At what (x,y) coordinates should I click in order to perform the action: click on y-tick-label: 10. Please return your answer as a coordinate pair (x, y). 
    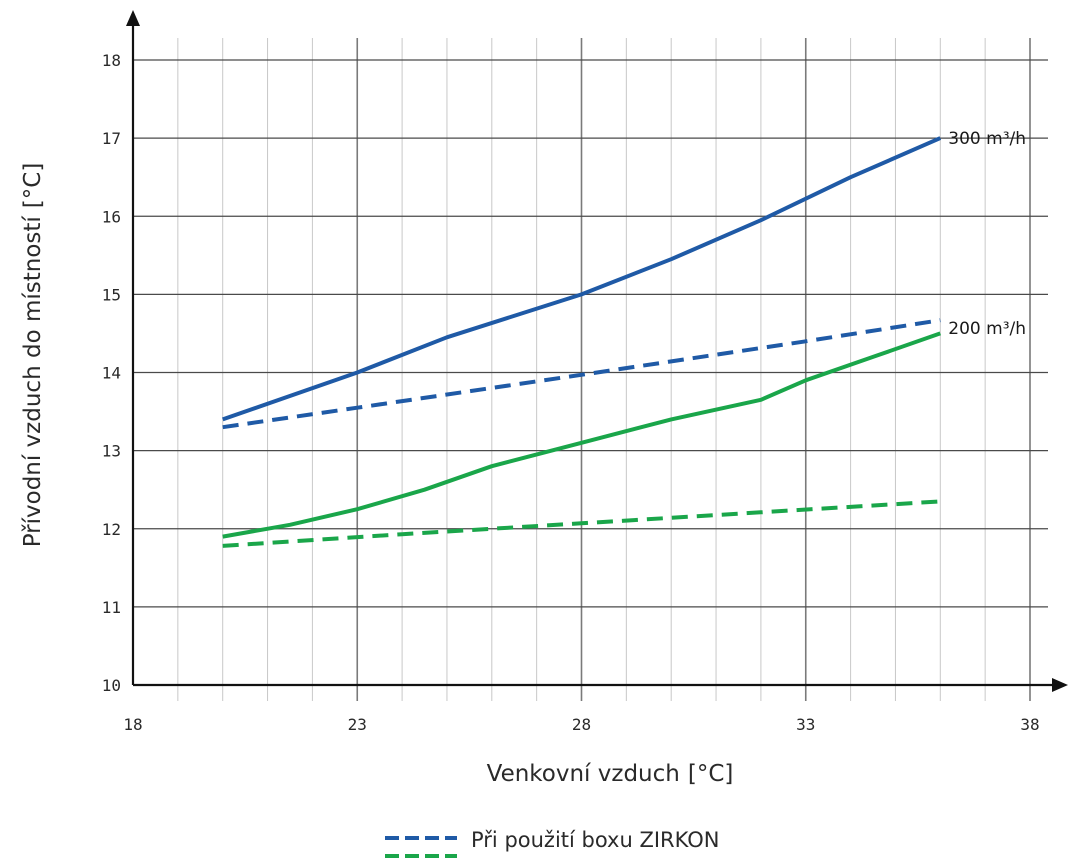
    Looking at the image, I should click on (111, 685).